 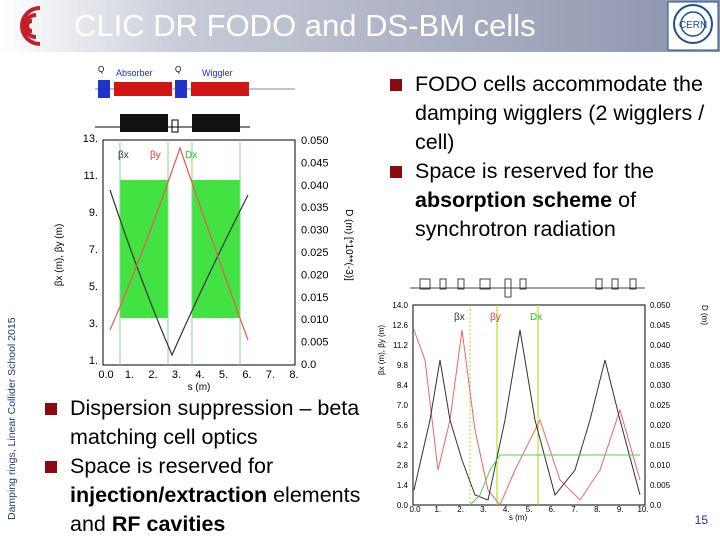 What do you see at coordinates (403, 465) in the screenshot?
I see `y-tick-label: 2.8` at bounding box center [403, 465].